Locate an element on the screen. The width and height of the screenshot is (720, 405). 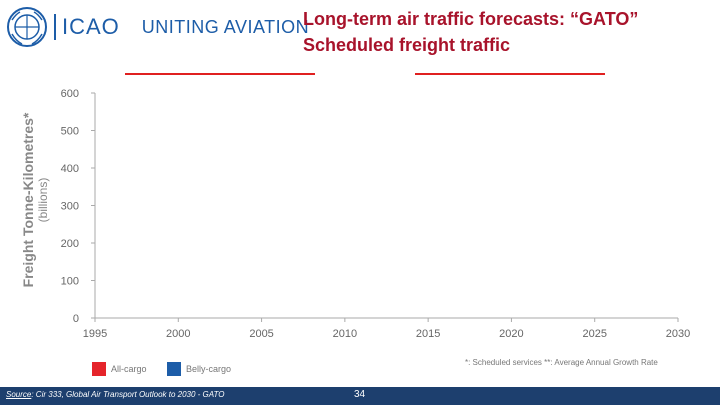
slide-title-line2: Scheduled freight traffic is located at coordinates (407, 45).